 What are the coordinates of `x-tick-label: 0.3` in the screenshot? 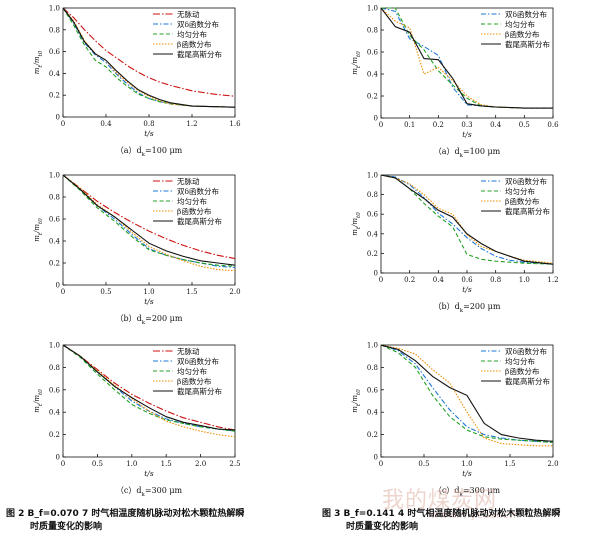 It's located at (466, 125).